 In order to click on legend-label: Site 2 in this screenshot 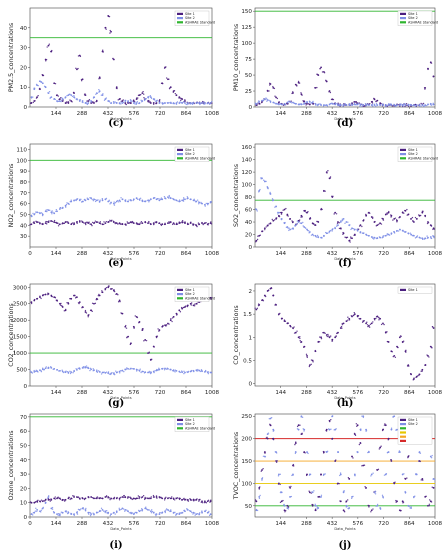, I will do `click(190, 154)`.